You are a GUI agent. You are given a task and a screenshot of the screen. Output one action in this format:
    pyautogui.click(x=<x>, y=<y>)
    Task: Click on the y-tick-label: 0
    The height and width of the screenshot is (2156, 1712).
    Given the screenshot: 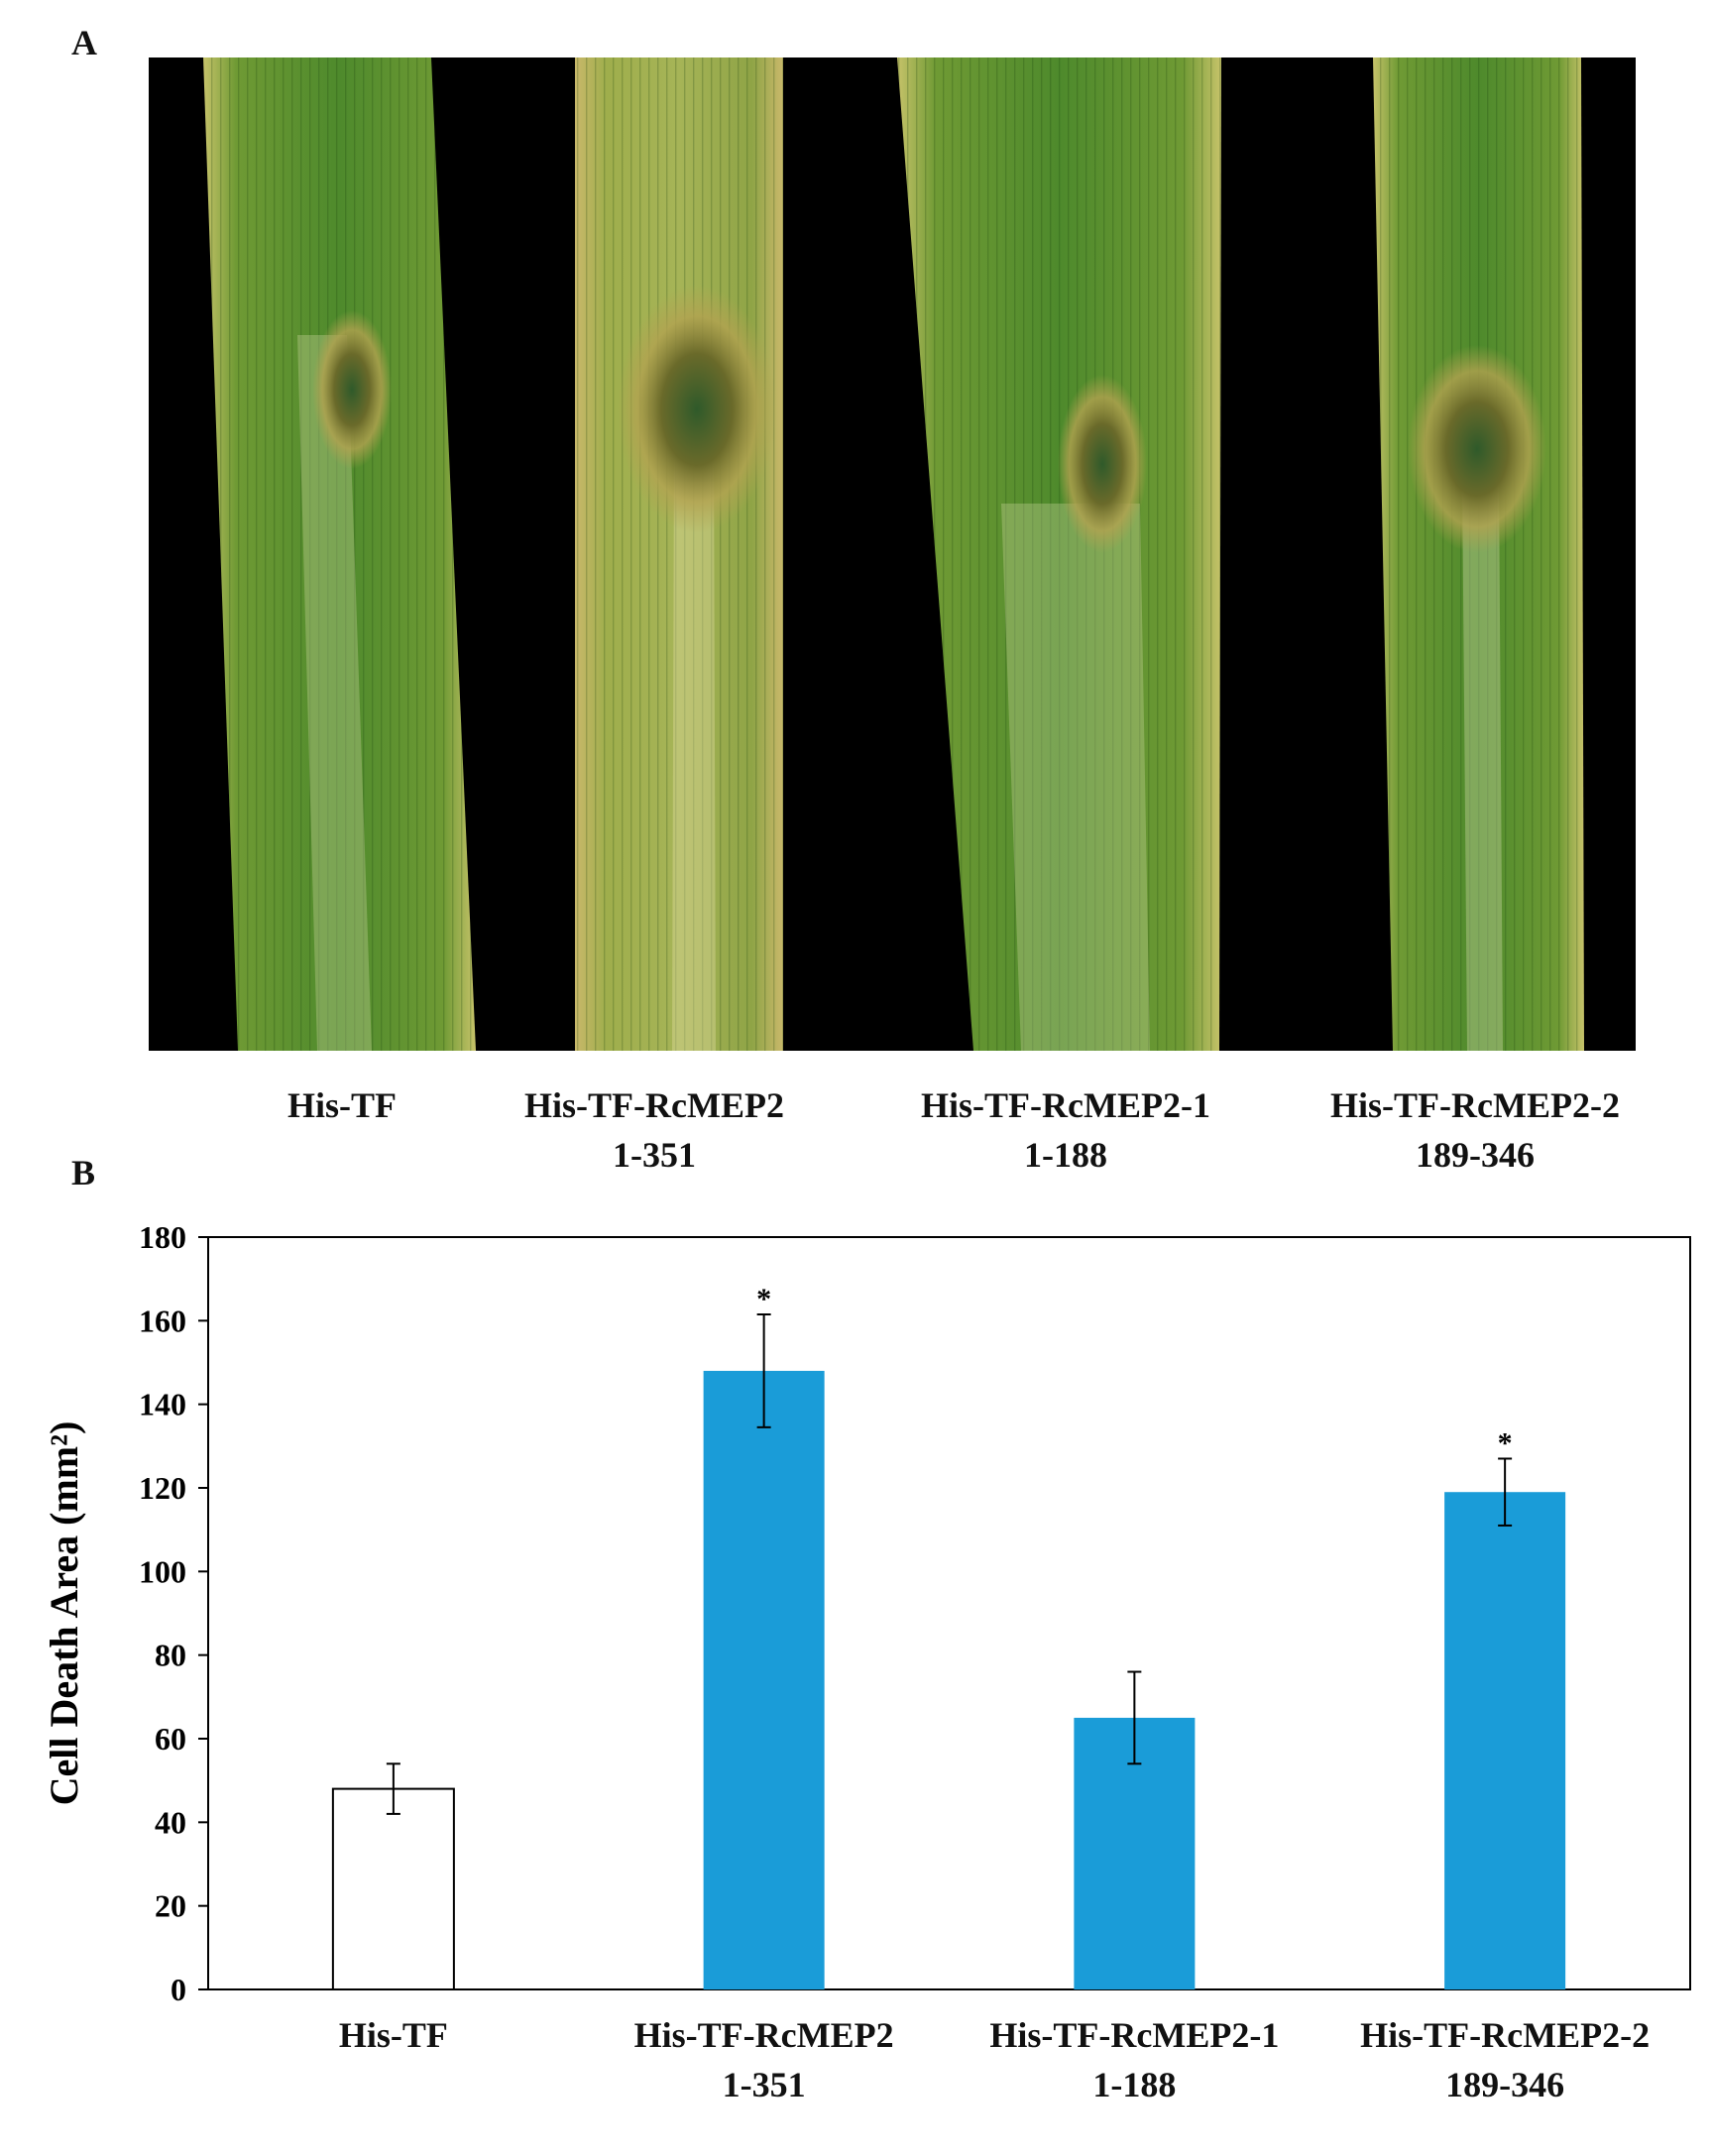 What is the action you would take?
    pyautogui.click(x=178, y=1989)
    